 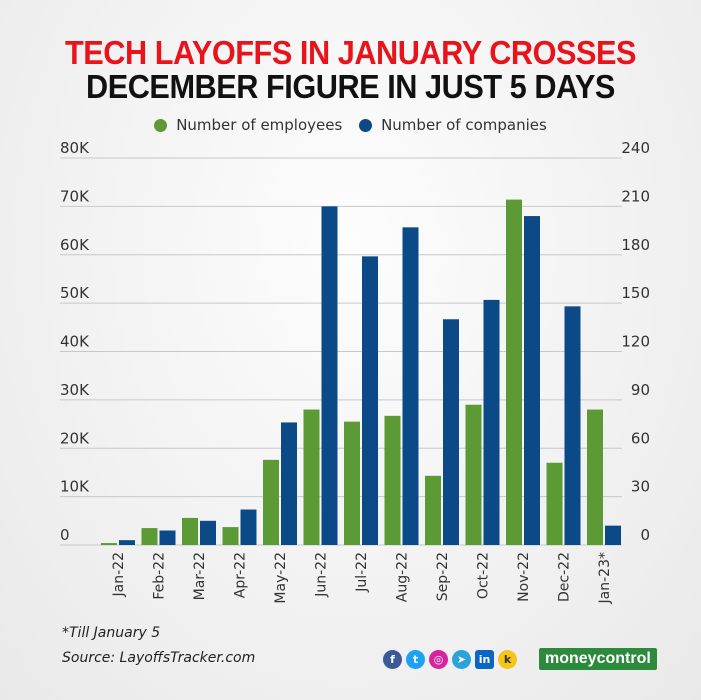 What do you see at coordinates (403, 577) in the screenshot?
I see `x-tick-label: Aug-22` at bounding box center [403, 577].